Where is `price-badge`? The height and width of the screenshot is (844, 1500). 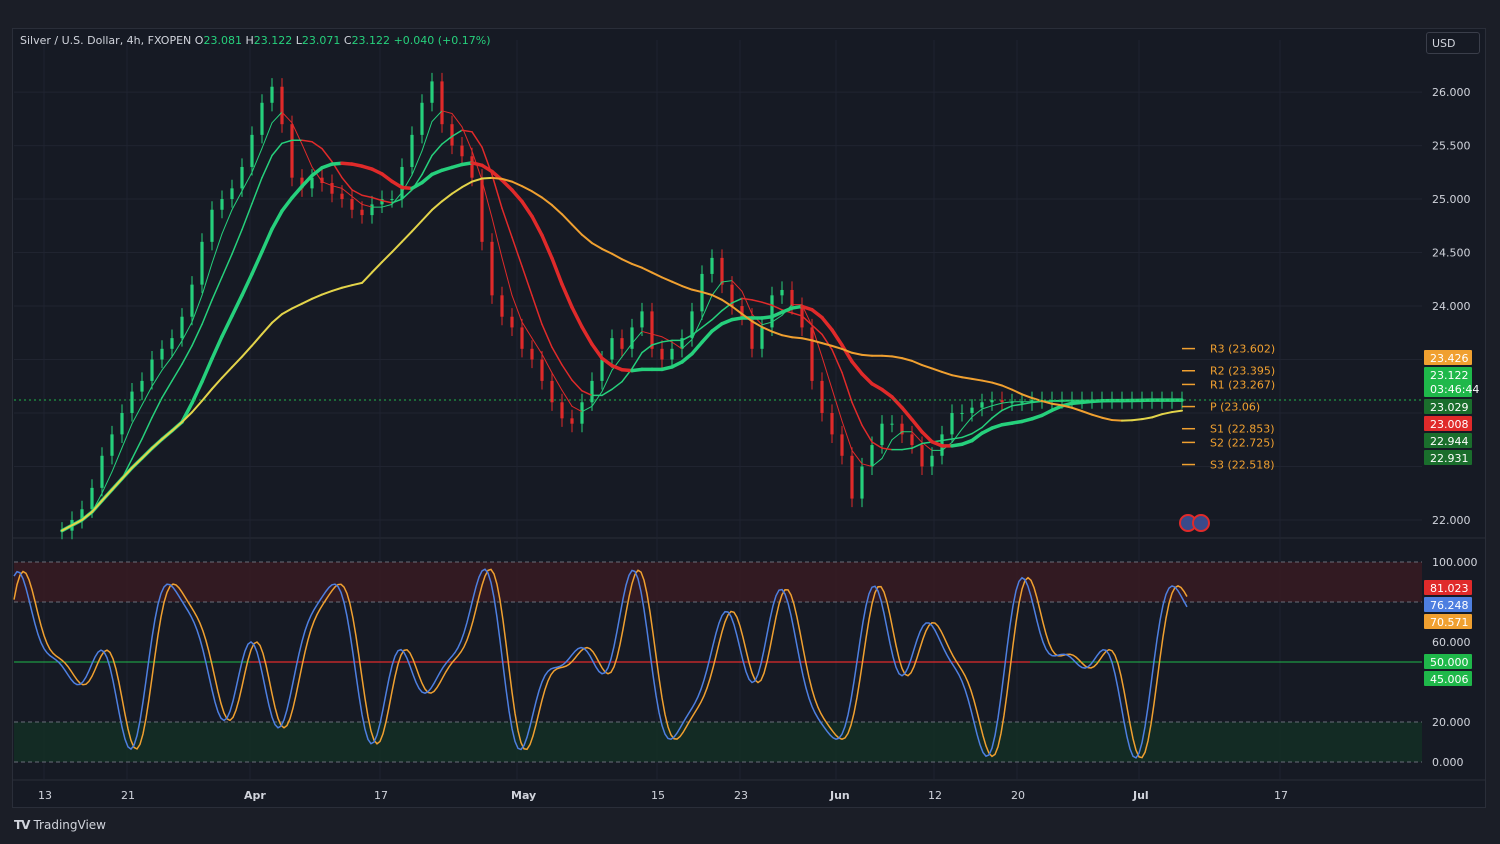 price-badge is located at coordinates (1448, 457).